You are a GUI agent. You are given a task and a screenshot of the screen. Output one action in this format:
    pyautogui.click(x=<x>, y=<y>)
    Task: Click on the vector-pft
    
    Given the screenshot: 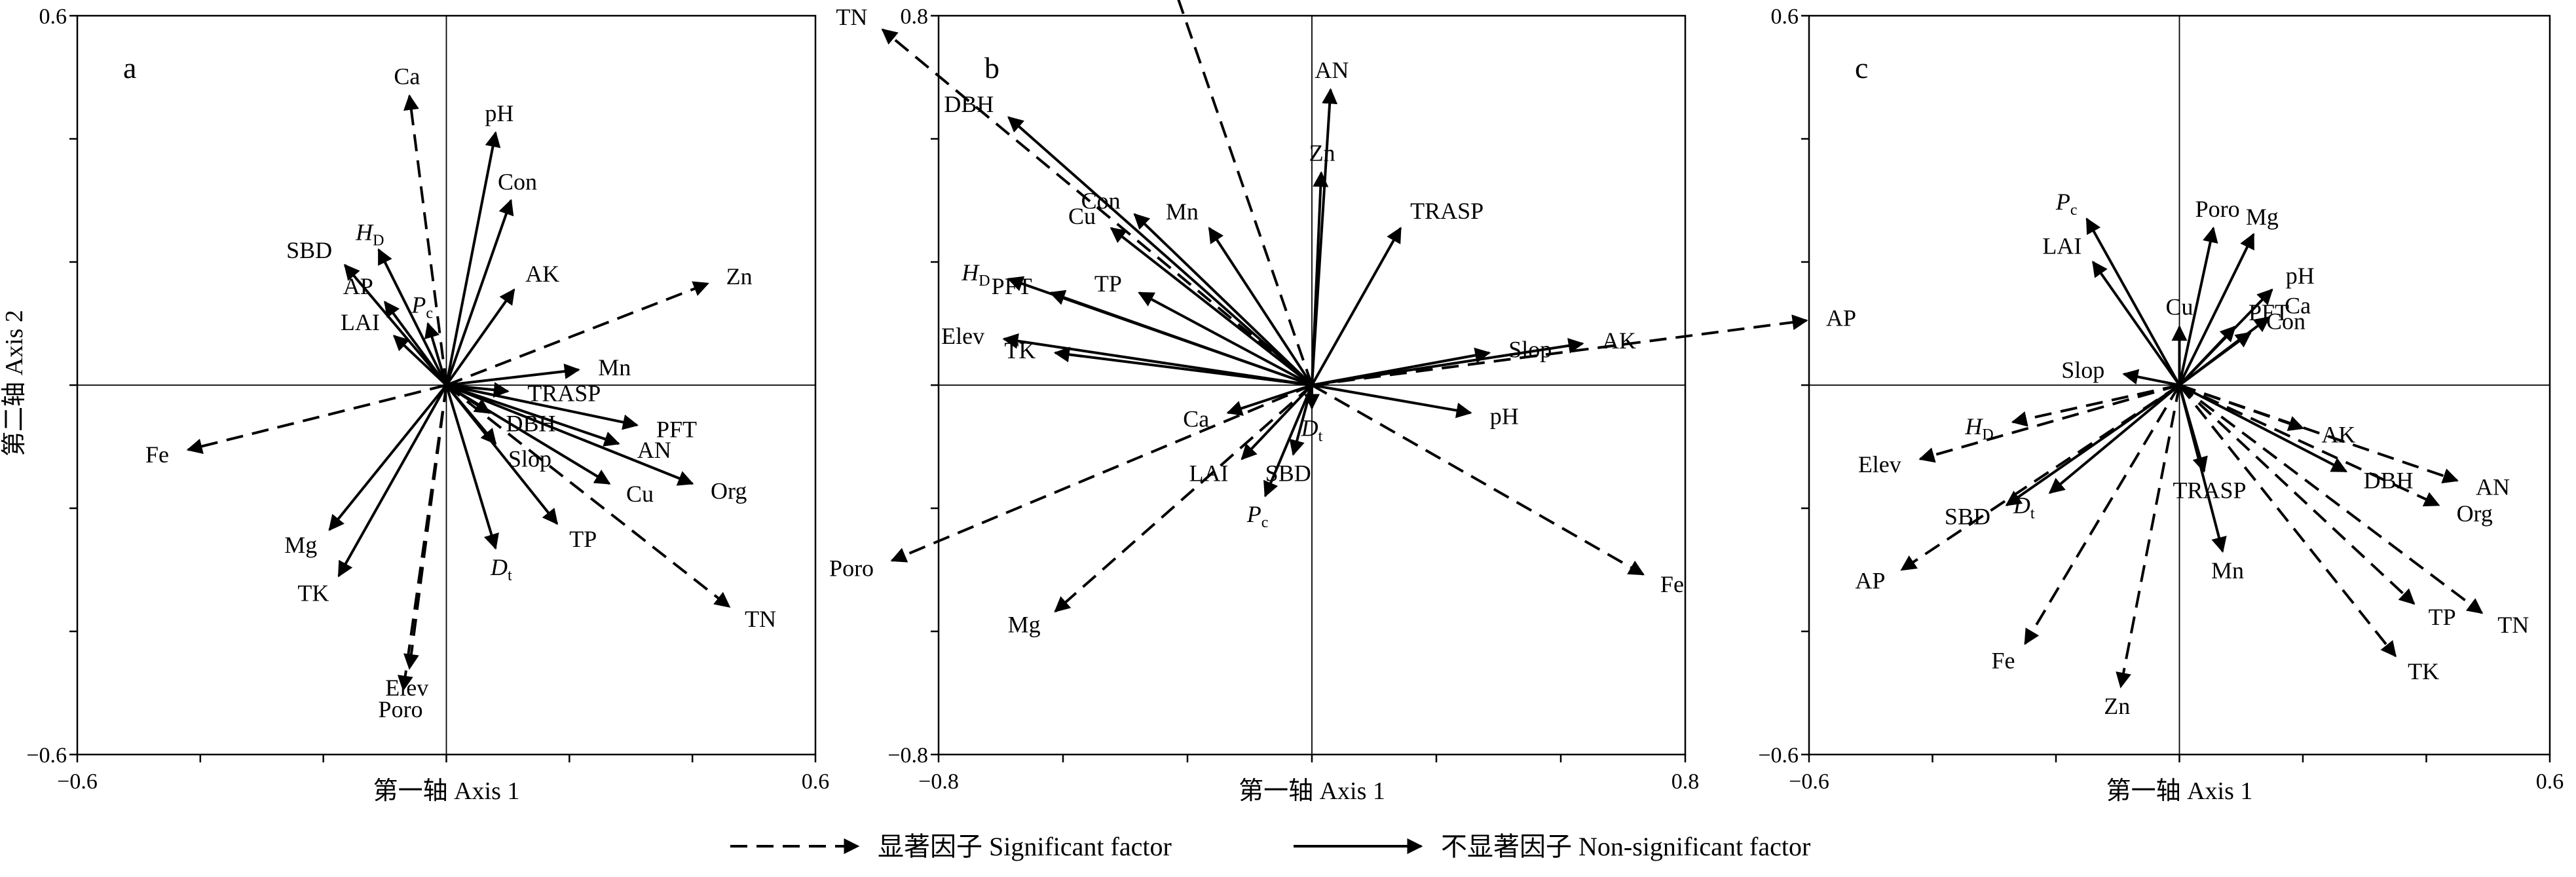 What is the action you would take?
    pyautogui.click(x=2207, y=356)
    